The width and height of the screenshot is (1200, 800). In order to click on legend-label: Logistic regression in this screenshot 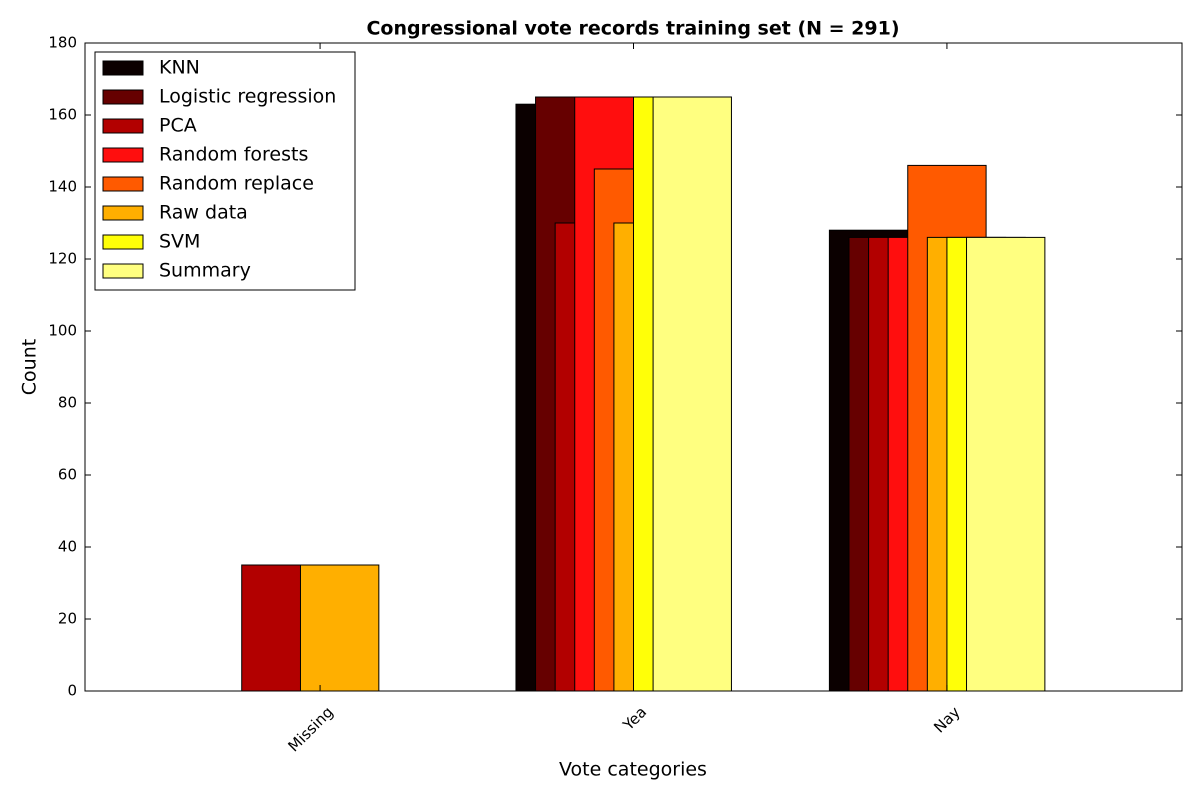, I will do `click(247, 97)`.